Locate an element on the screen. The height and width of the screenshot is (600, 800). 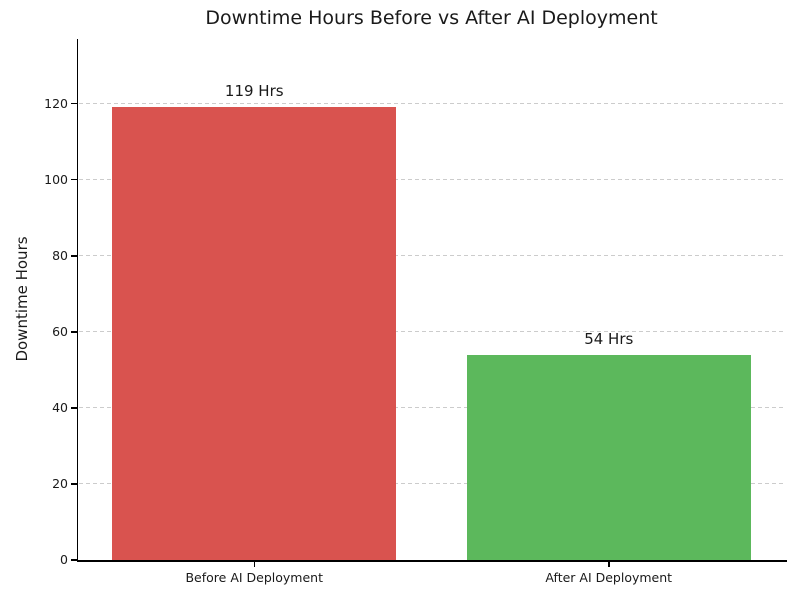
bar is located at coordinates (608, 457).